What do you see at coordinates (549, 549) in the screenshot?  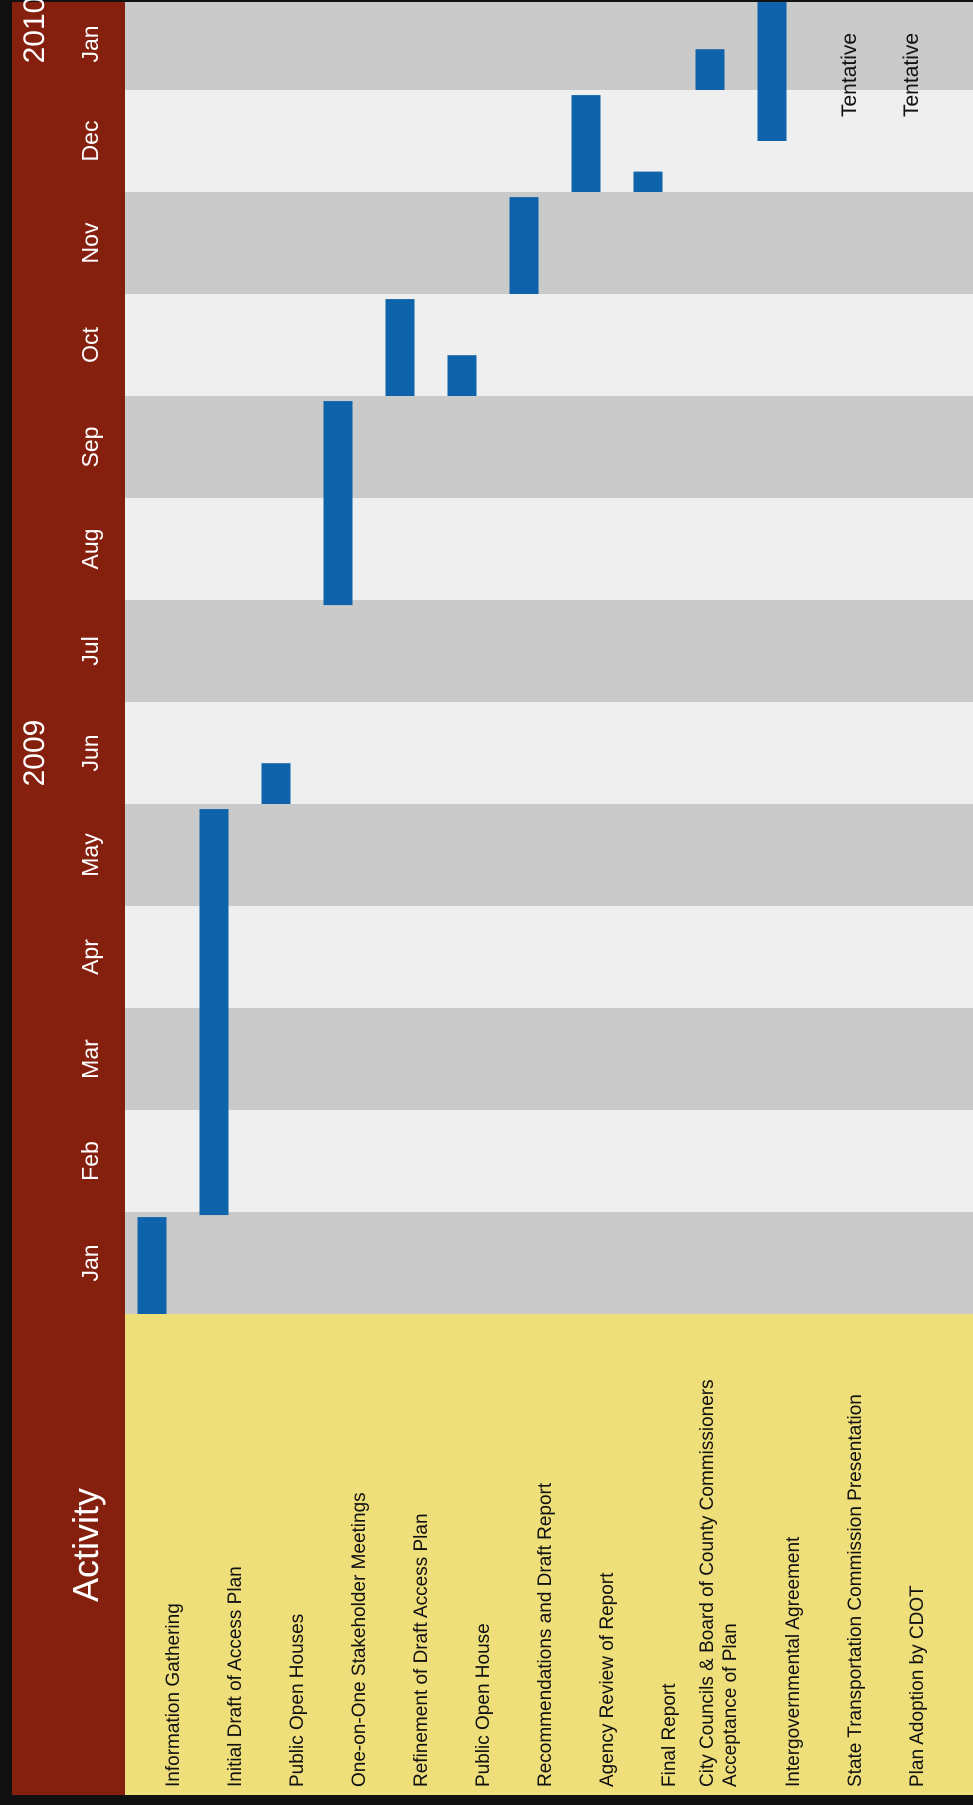 I see `month-band-aug` at bounding box center [549, 549].